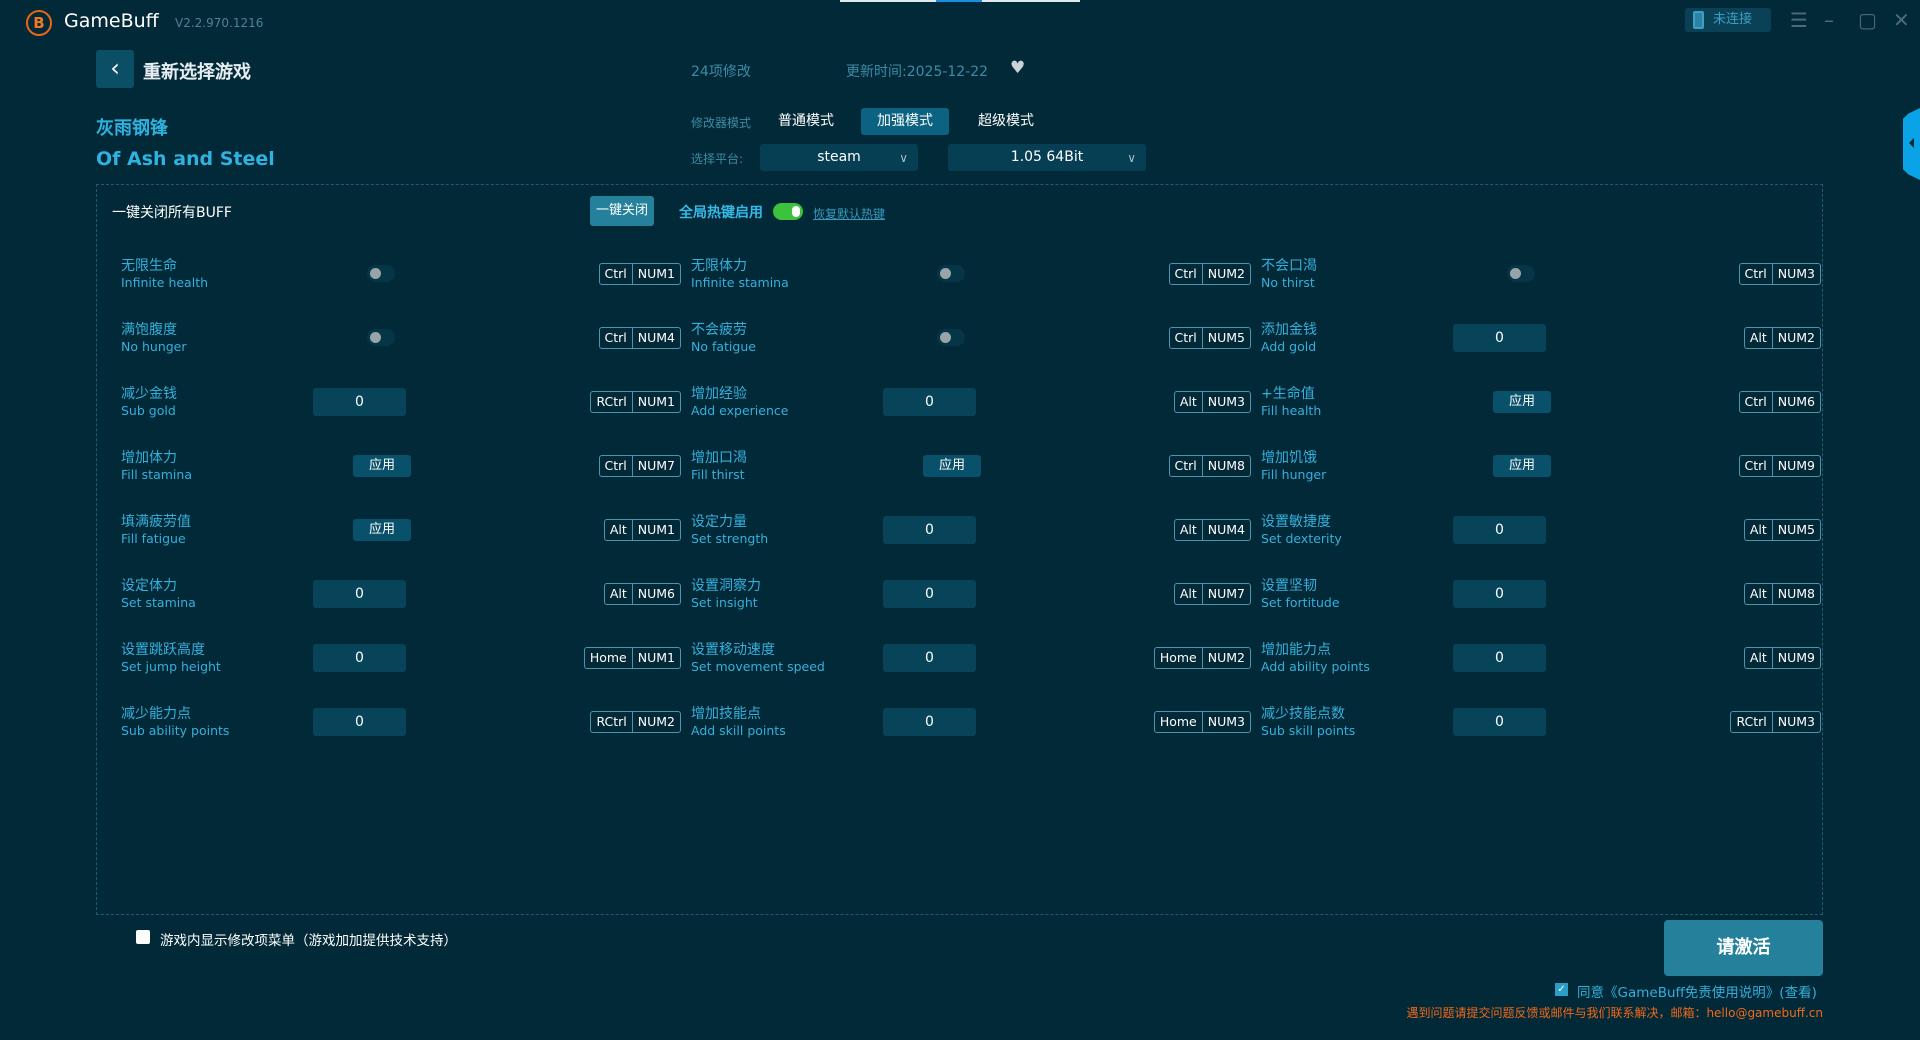 This screenshot has width=1920, height=1040. I want to click on phone-connection-button: 未连接, so click(1728, 20).